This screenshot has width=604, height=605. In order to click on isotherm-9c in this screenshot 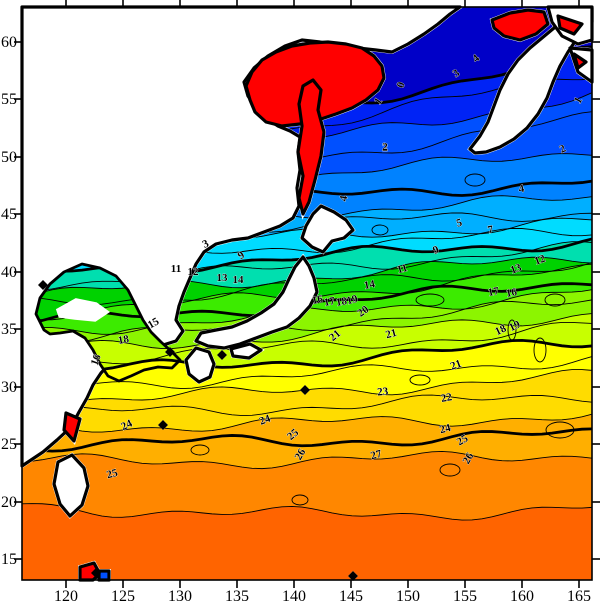, I will do `click(307, 245)`.